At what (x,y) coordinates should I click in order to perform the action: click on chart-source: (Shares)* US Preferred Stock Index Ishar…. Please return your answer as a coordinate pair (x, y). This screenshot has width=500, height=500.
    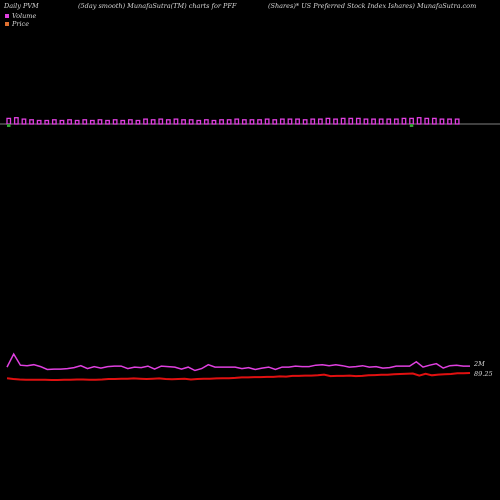
    Looking at the image, I should click on (372, 6).